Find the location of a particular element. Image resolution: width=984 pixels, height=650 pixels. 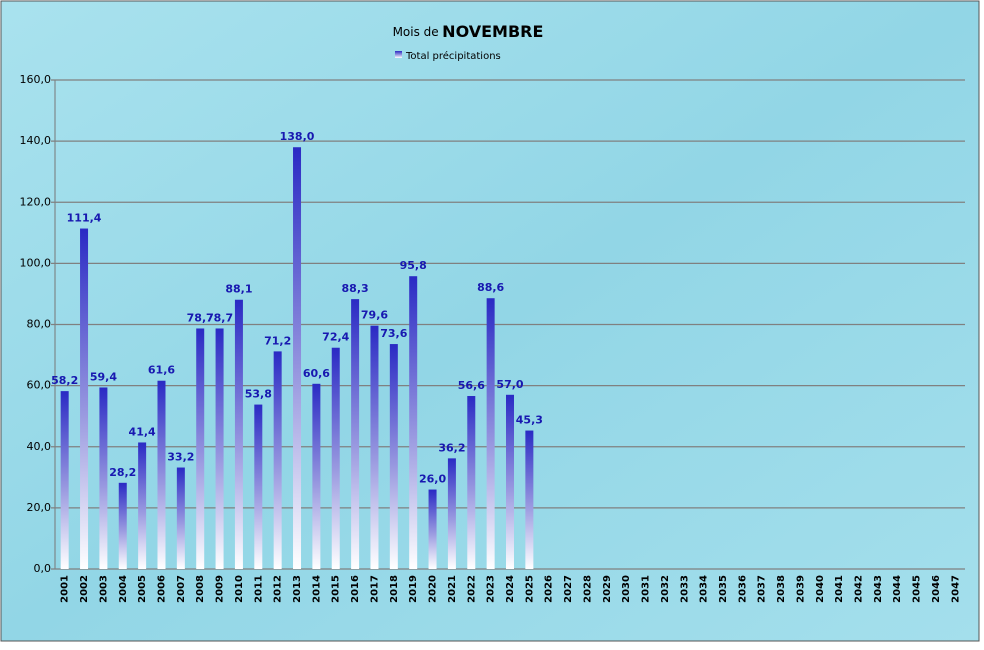

x-tick-label: 2017 is located at coordinates (374, 589).